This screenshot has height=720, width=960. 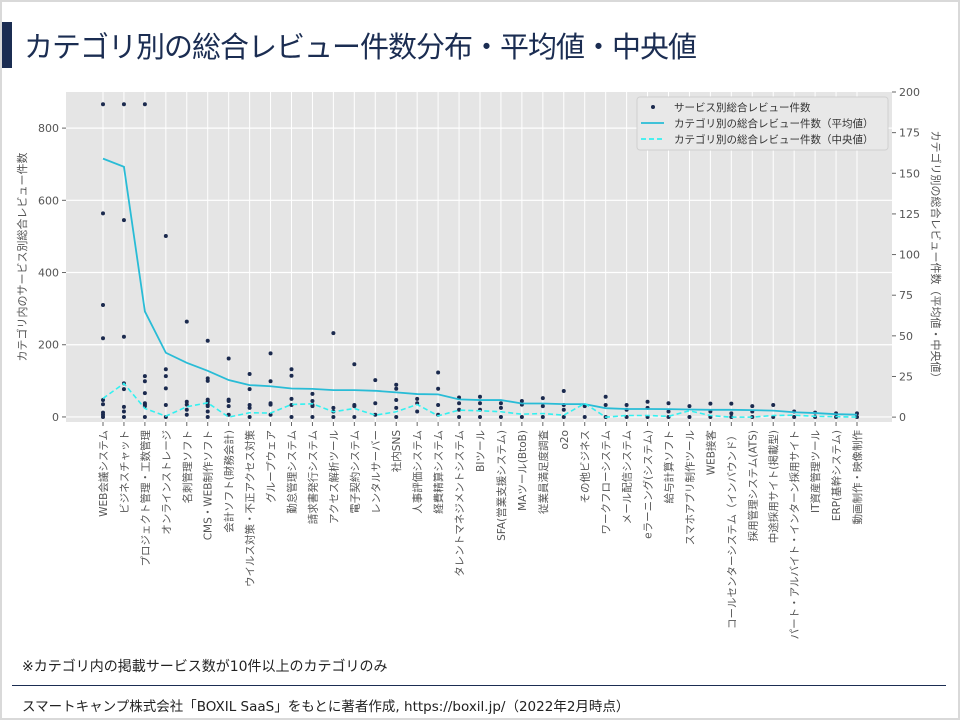 I want to click on x-tick-label: IT資産管理ツール, so click(x=815, y=471).